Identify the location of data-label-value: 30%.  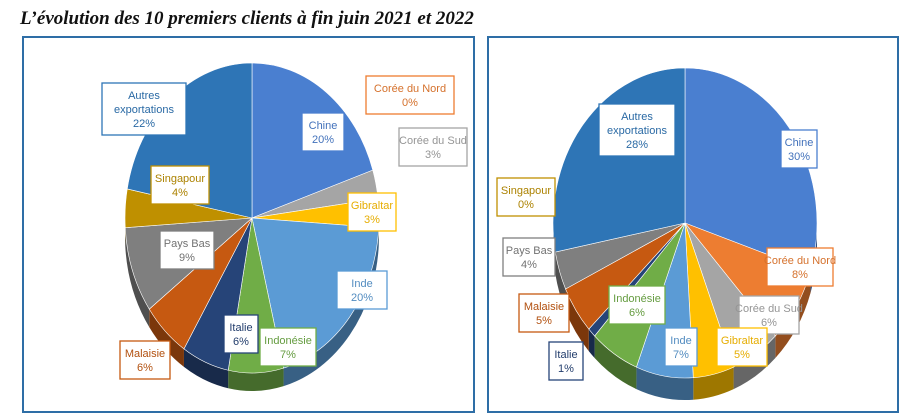
(799, 157).